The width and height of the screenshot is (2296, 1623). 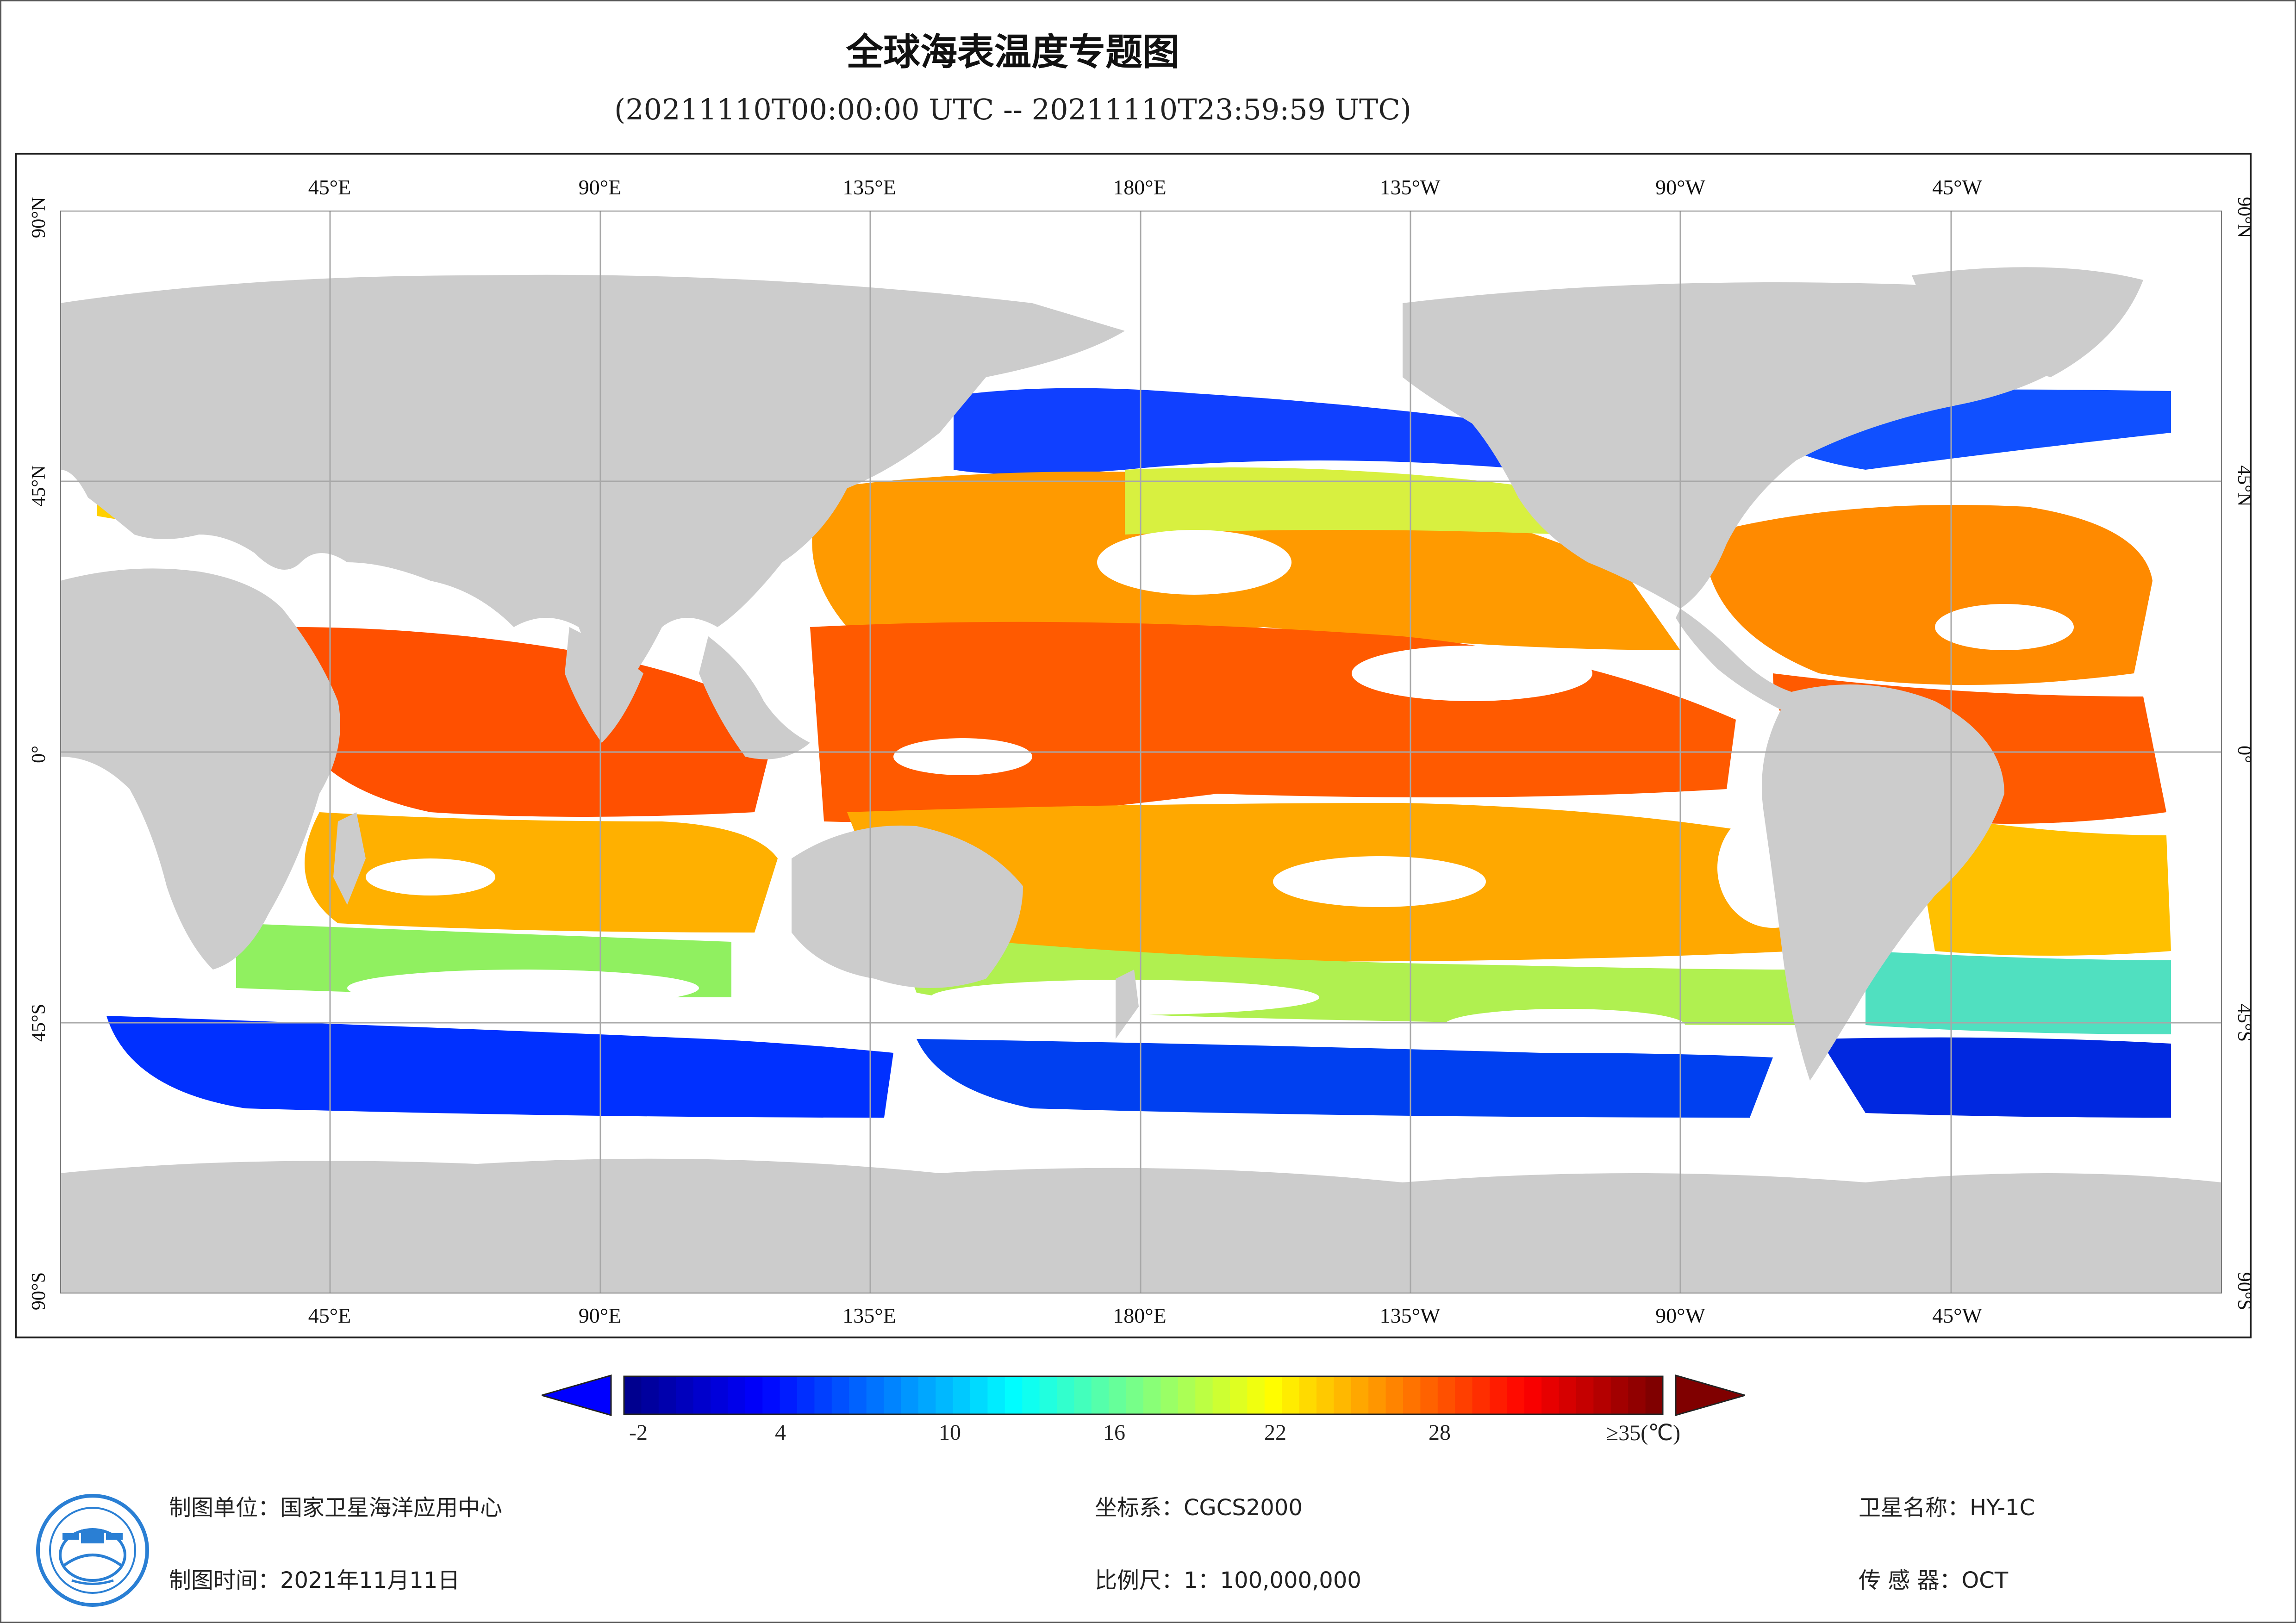 What do you see at coordinates (1750, 445) in the screenshot?
I see `land-north-america` at bounding box center [1750, 445].